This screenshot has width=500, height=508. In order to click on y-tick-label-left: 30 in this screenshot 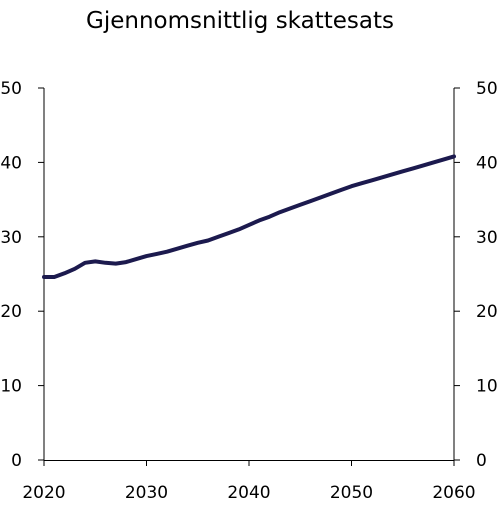, I will do `click(11, 238)`.